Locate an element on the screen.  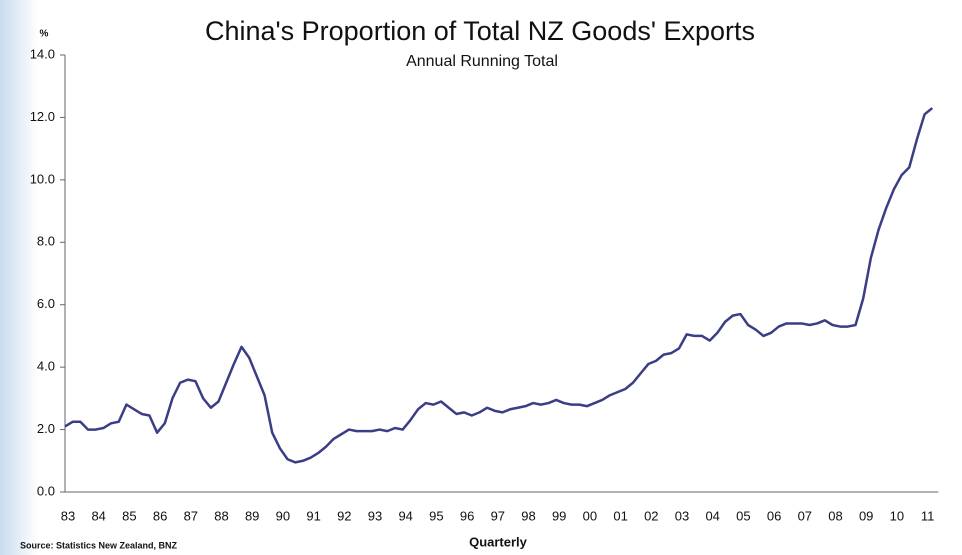
y-tick-label: 0.0 is located at coordinates (46, 490).